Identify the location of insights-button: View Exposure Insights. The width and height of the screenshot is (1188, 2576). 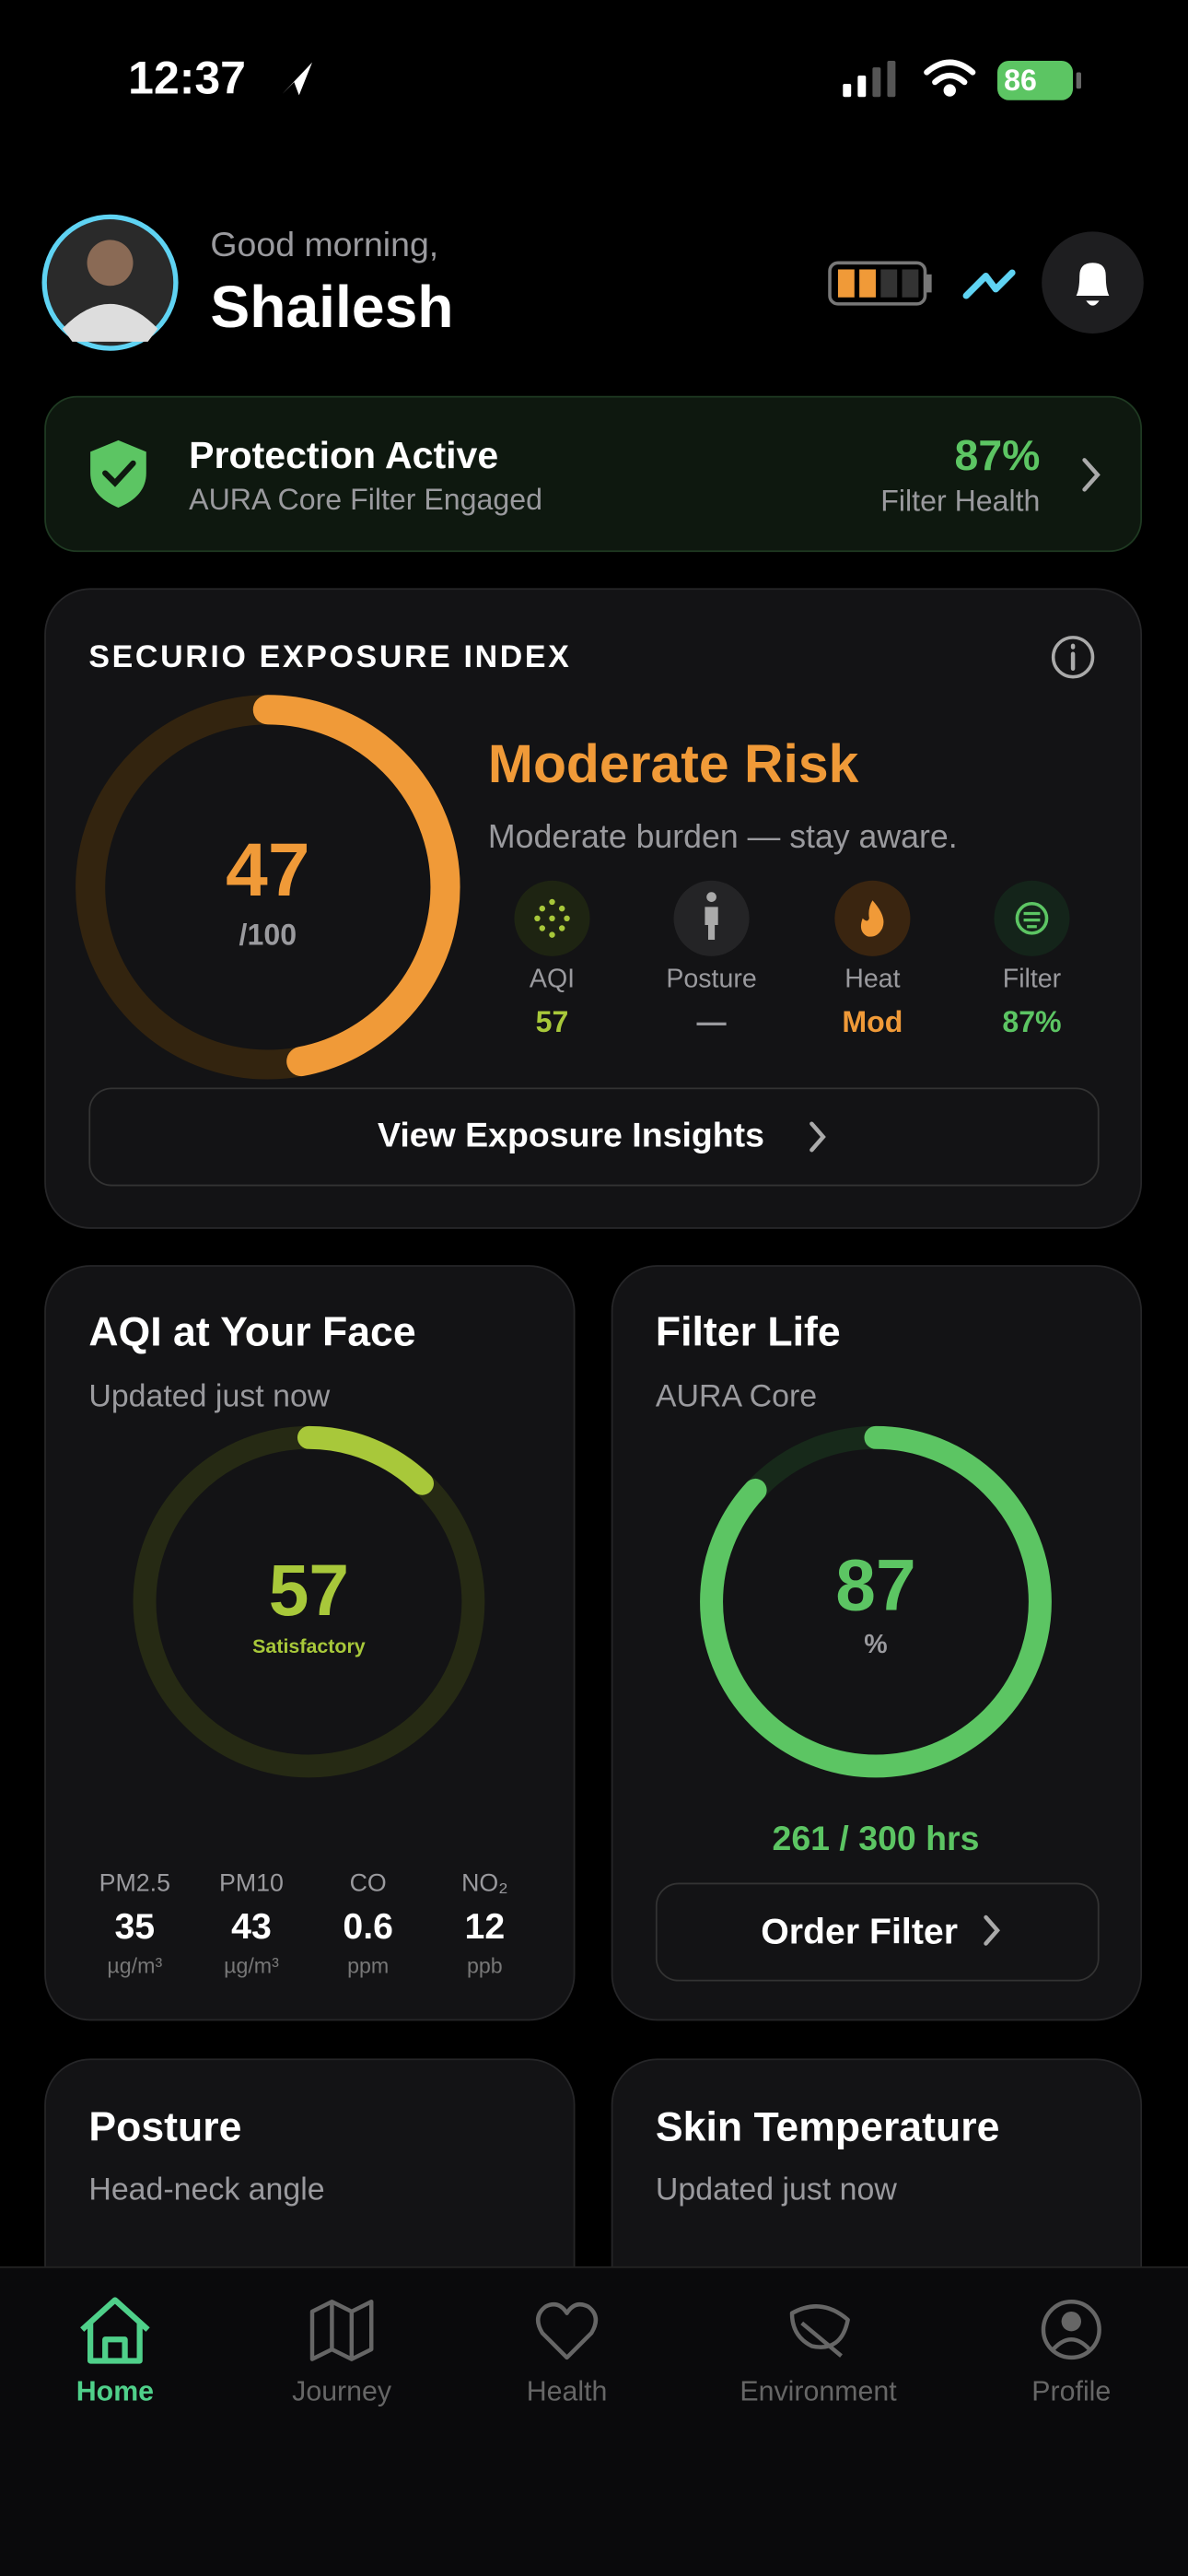
(594, 1137).